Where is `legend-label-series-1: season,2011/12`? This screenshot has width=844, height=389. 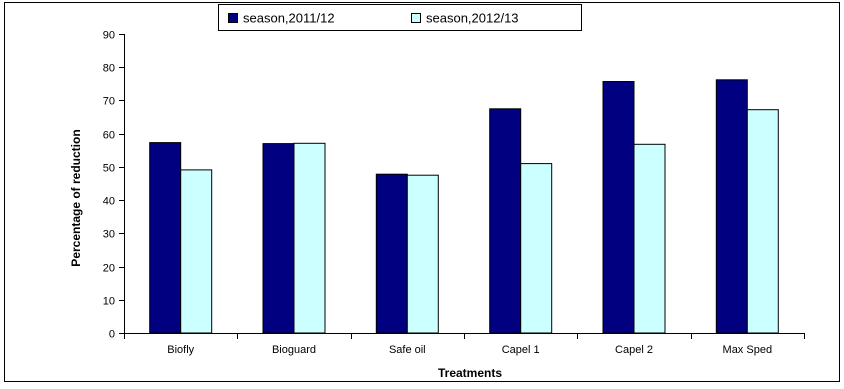
legend-label-series-1: season,2011/12 is located at coordinates (289, 18).